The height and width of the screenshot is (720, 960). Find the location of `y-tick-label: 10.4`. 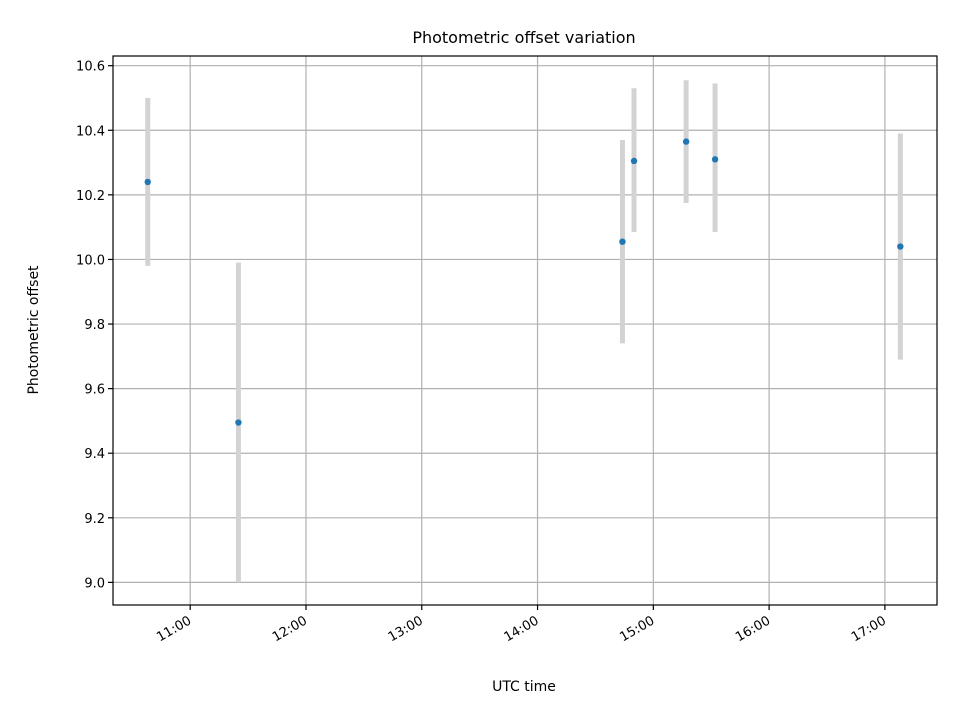

y-tick-label: 10.4 is located at coordinates (90, 131).